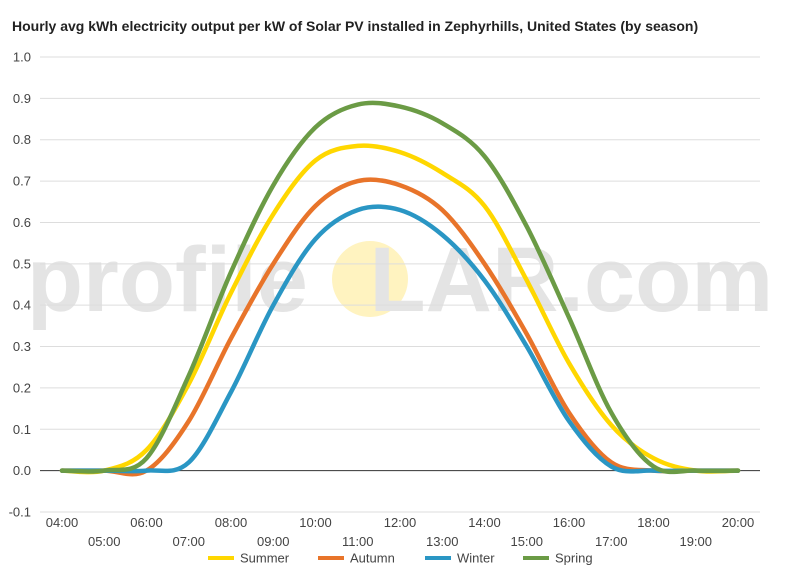 The width and height of the screenshot is (800, 570). Describe the element at coordinates (442, 541) in the screenshot. I see `x-tick-label: 13:00` at that location.